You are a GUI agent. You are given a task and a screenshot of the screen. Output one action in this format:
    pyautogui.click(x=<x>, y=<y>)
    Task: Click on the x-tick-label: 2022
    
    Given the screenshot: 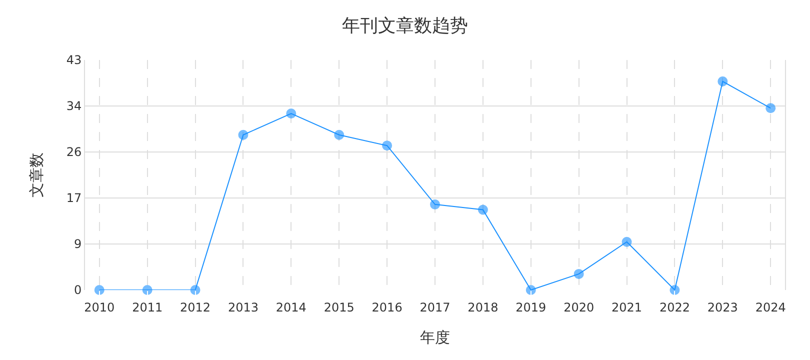 What is the action you would take?
    pyautogui.click(x=674, y=307)
    